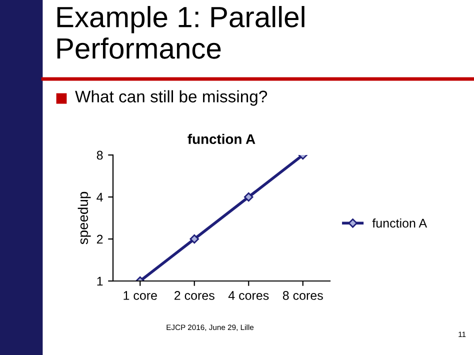  I want to click on y-tick-label: 8, so click(99, 155).